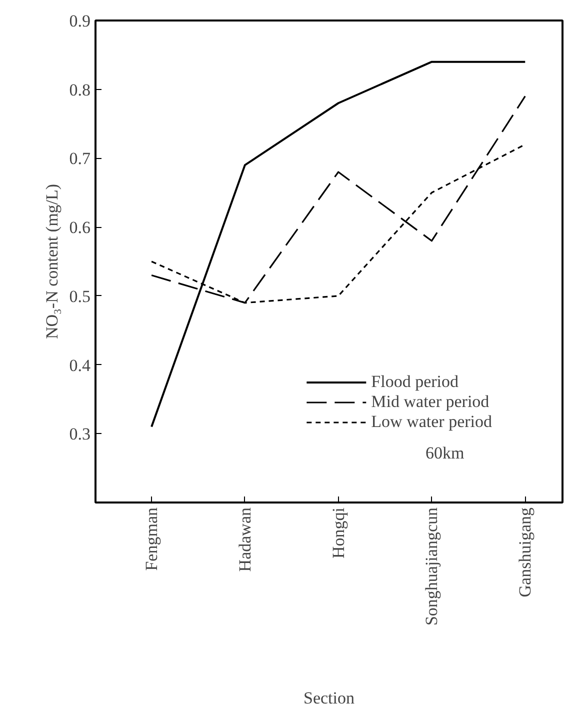 The height and width of the screenshot is (710, 566). What do you see at coordinates (52, 262) in the screenshot?
I see `y-axis-title: NO₃-N content (mg/L)` at bounding box center [52, 262].